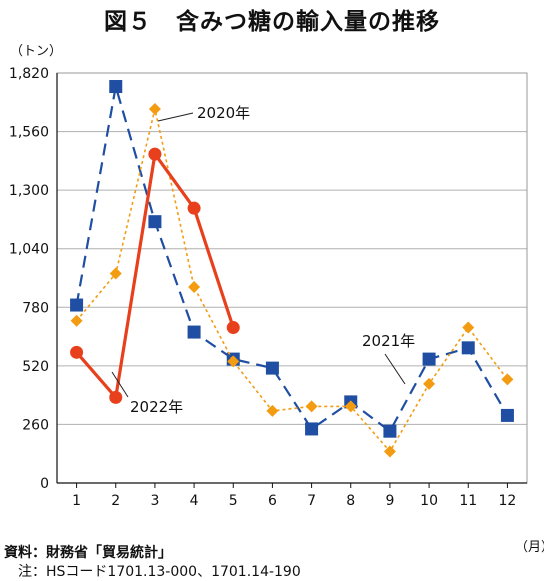 The width and height of the screenshot is (544, 581). I want to click on x-tick-label: 10, so click(429, 501).